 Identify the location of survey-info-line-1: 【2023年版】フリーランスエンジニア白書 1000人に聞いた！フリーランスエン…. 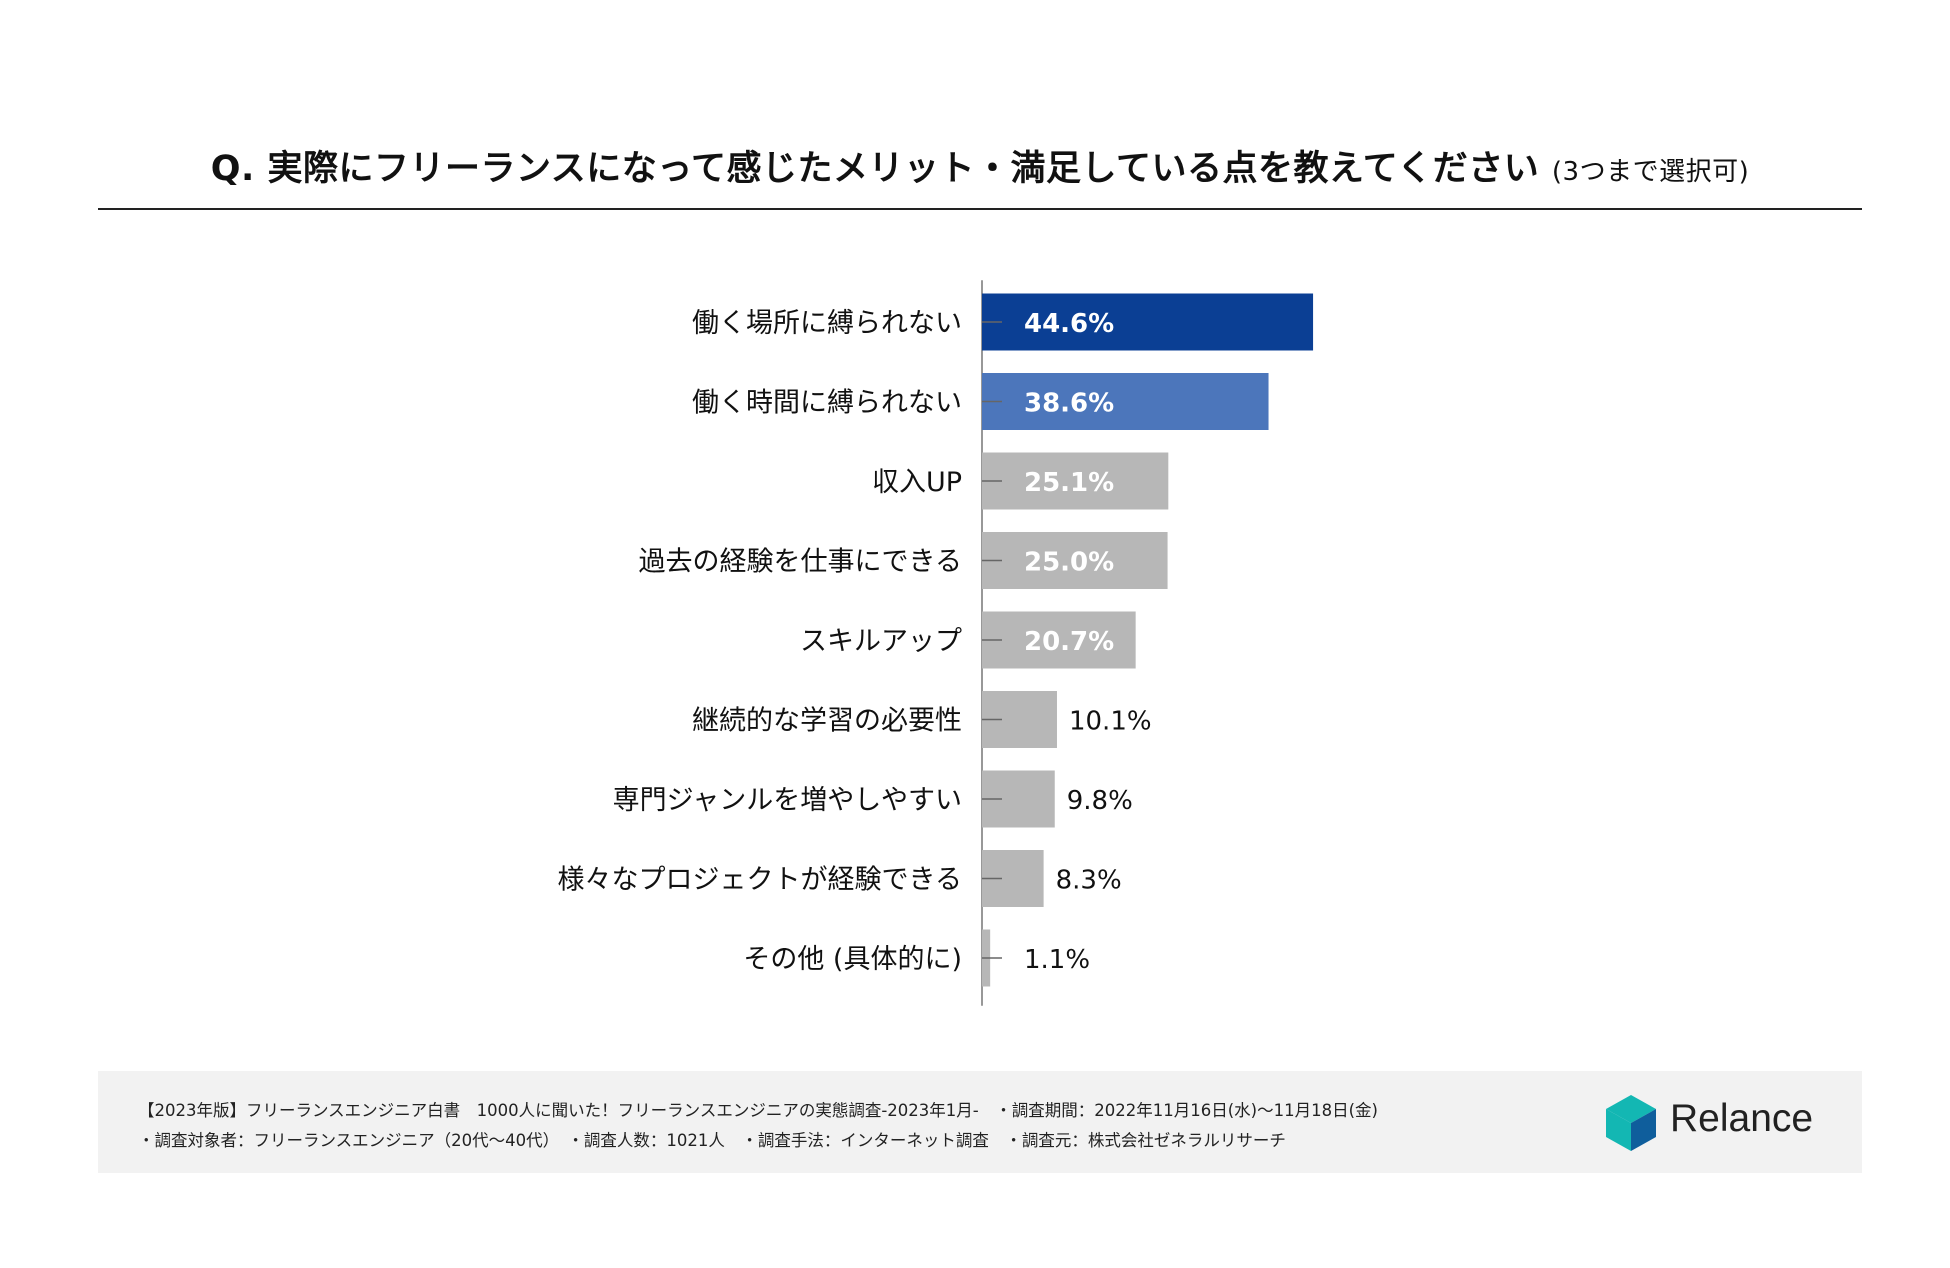
(758, 1110).